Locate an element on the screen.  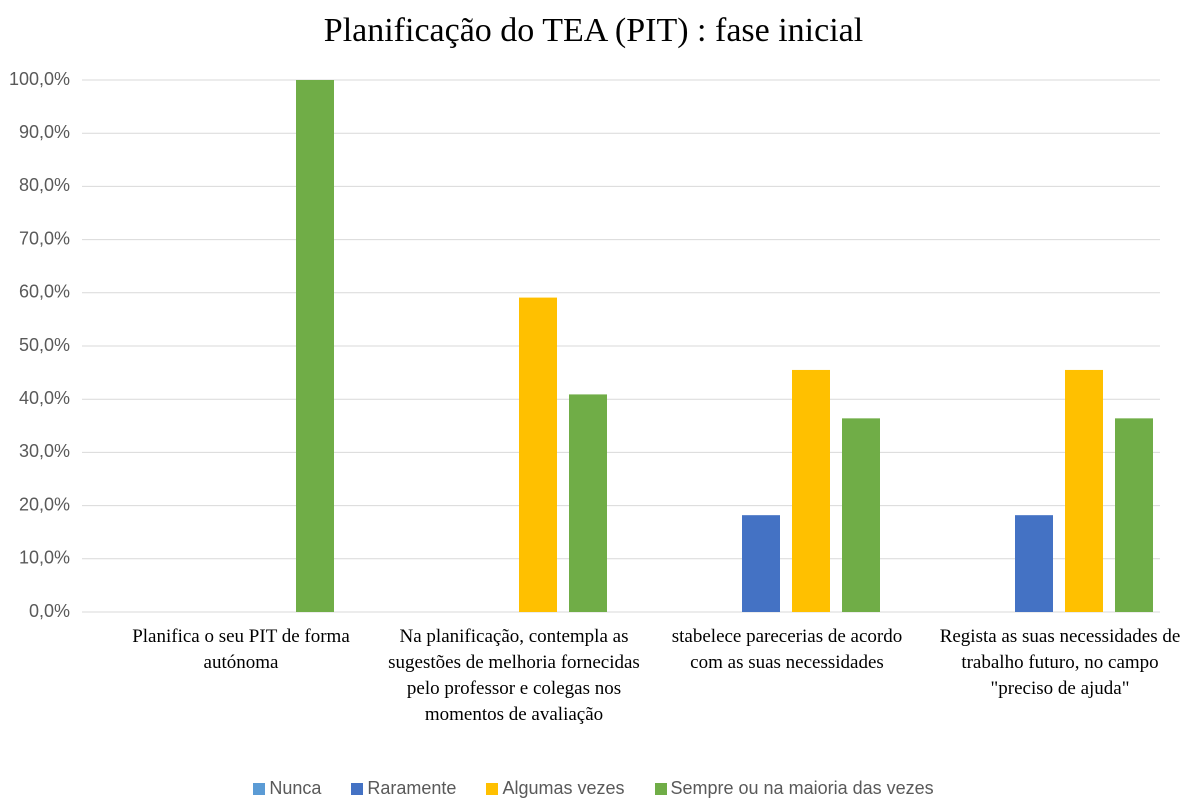
y-tick-label: 30,0% is located at coordinates (44, 451).